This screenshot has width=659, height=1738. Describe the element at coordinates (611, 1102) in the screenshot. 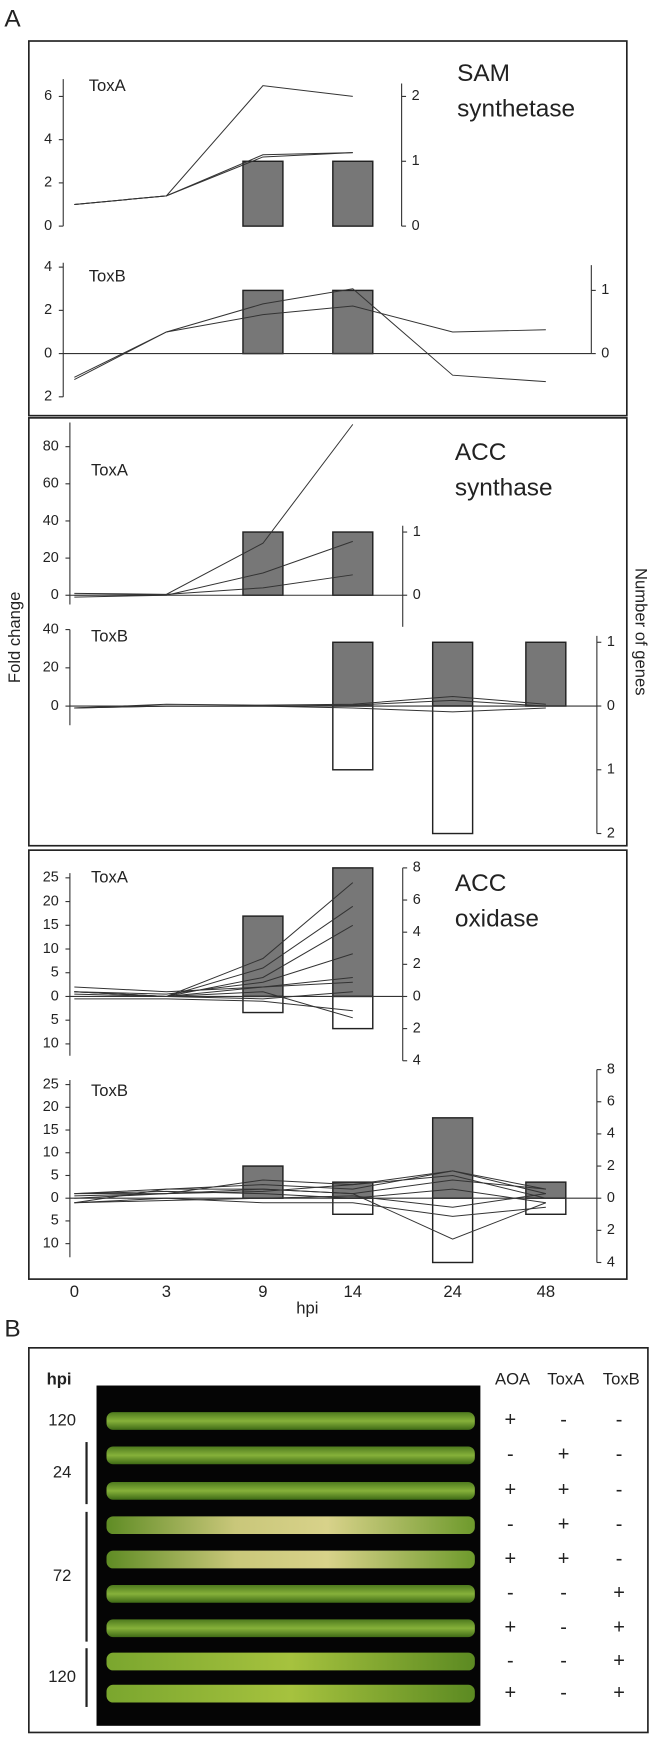

I see `y2-tick-label: 6` at that location.